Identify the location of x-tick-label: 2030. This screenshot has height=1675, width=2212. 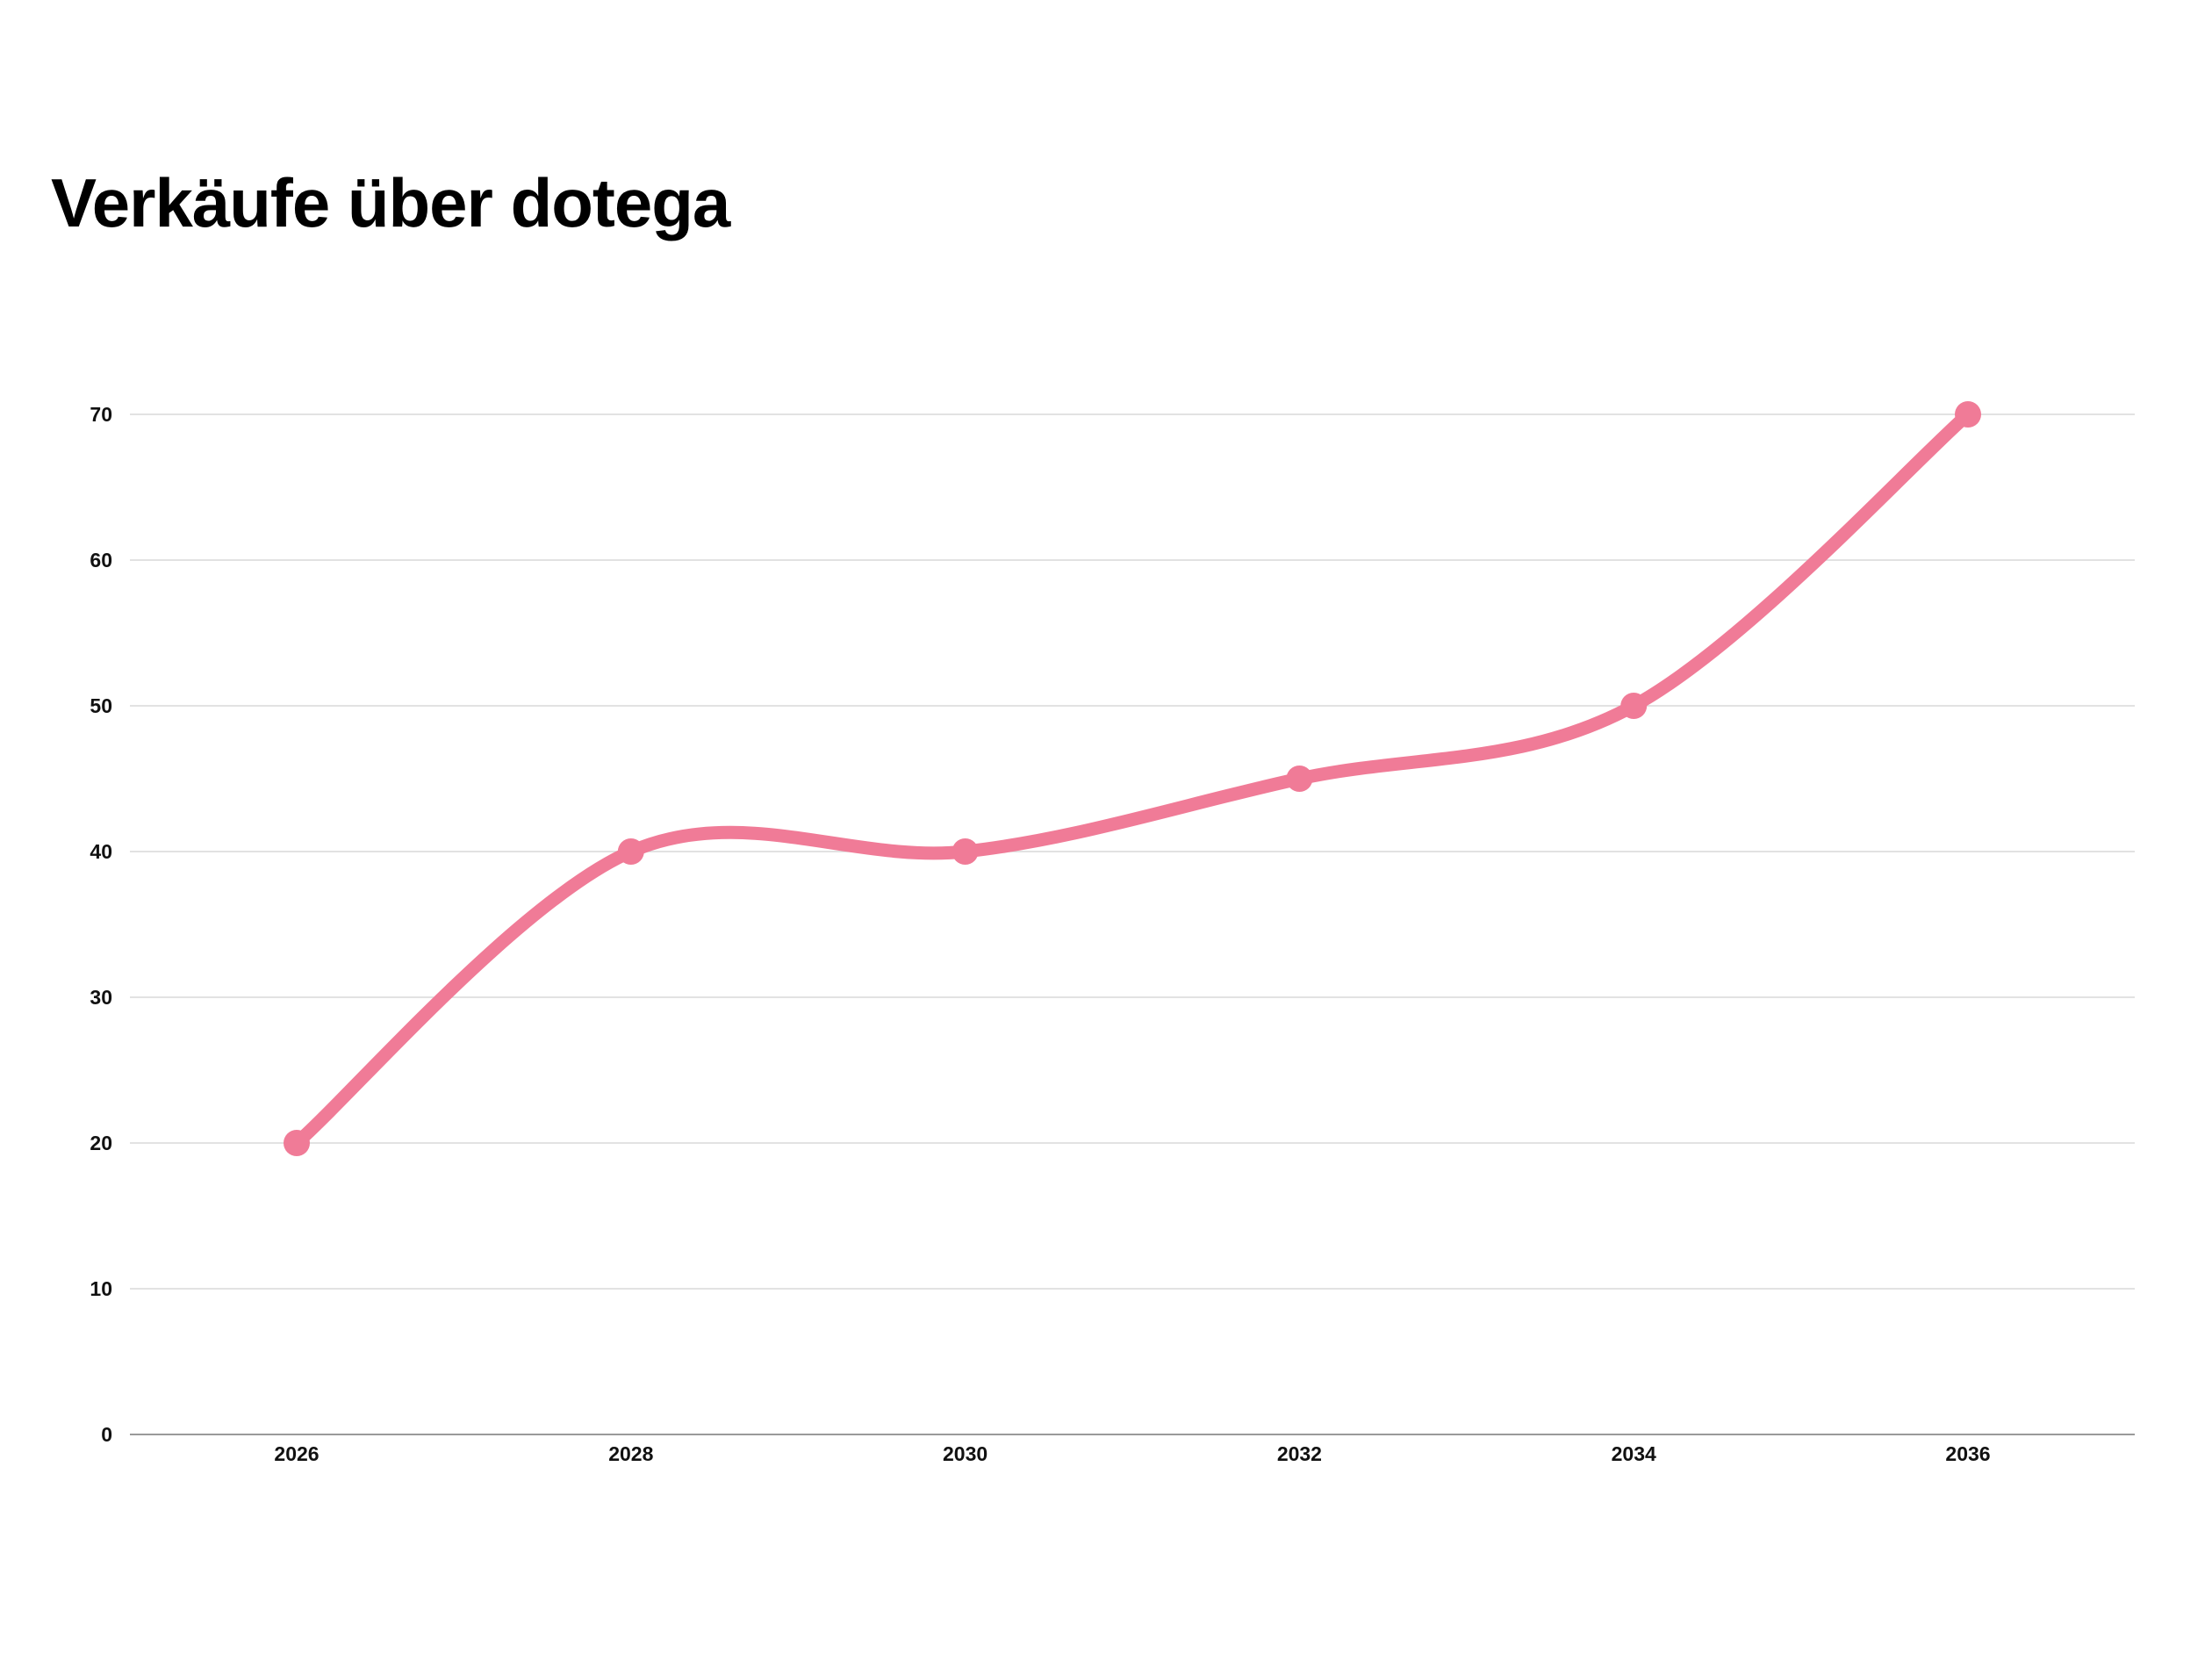
(966, 1454).